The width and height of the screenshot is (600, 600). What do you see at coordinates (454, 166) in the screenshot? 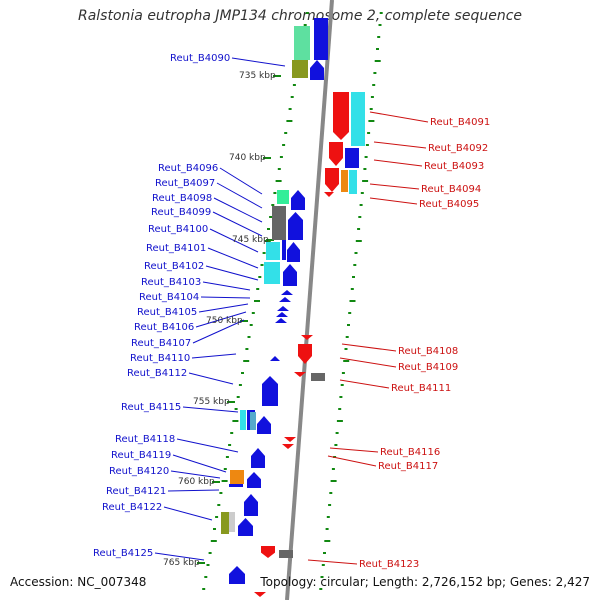
I see `gene-label-right: Reut_B4093` at bounding box center [454, 166].